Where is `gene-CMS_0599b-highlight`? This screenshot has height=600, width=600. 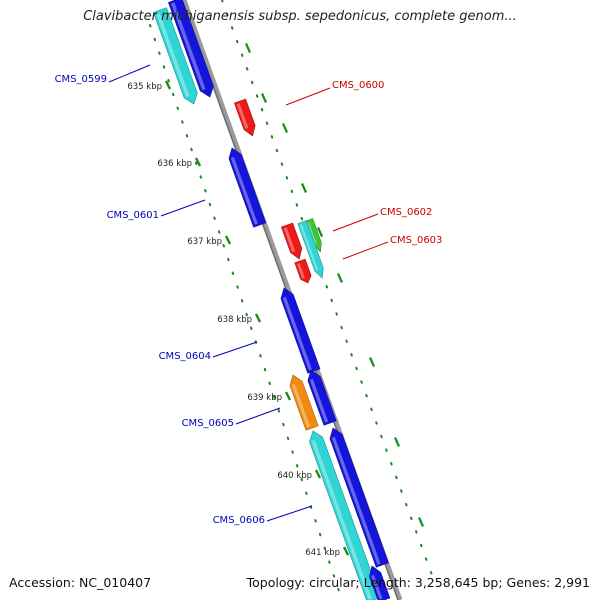 gene-CMS_0599b-highlight is located at coordinates (188, 46).